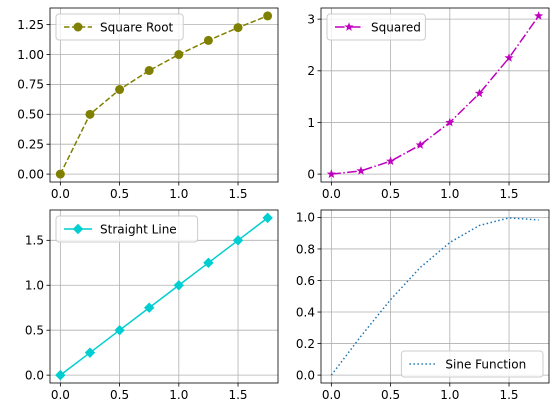  What do you see at coordinates (311, 71) in the screenshot?
I see `y-tick-label: 2` at bounding box center [311, 71].